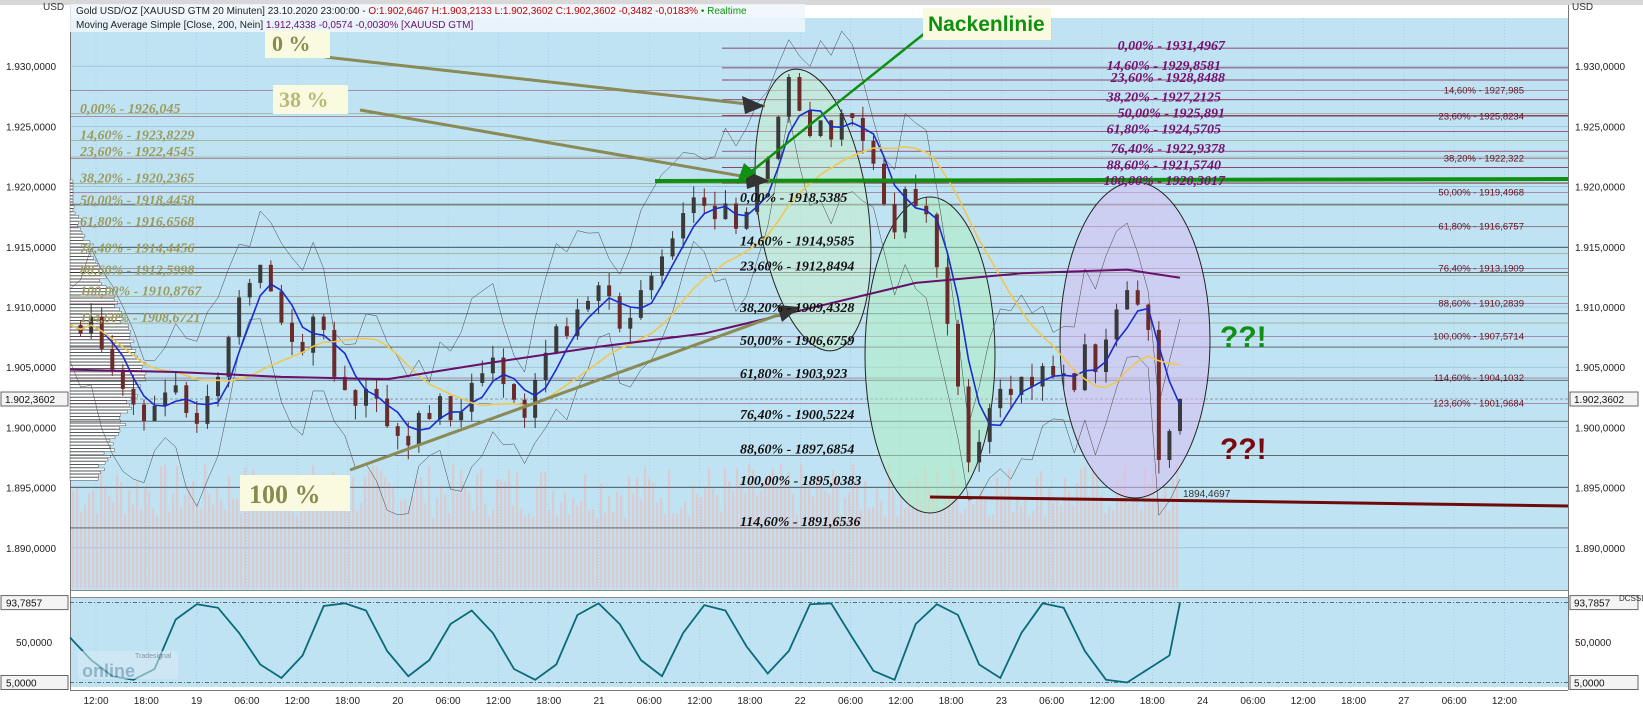  I want to click on fib-label-olive: 88,60% - 1912,5998, so click(137, 271).